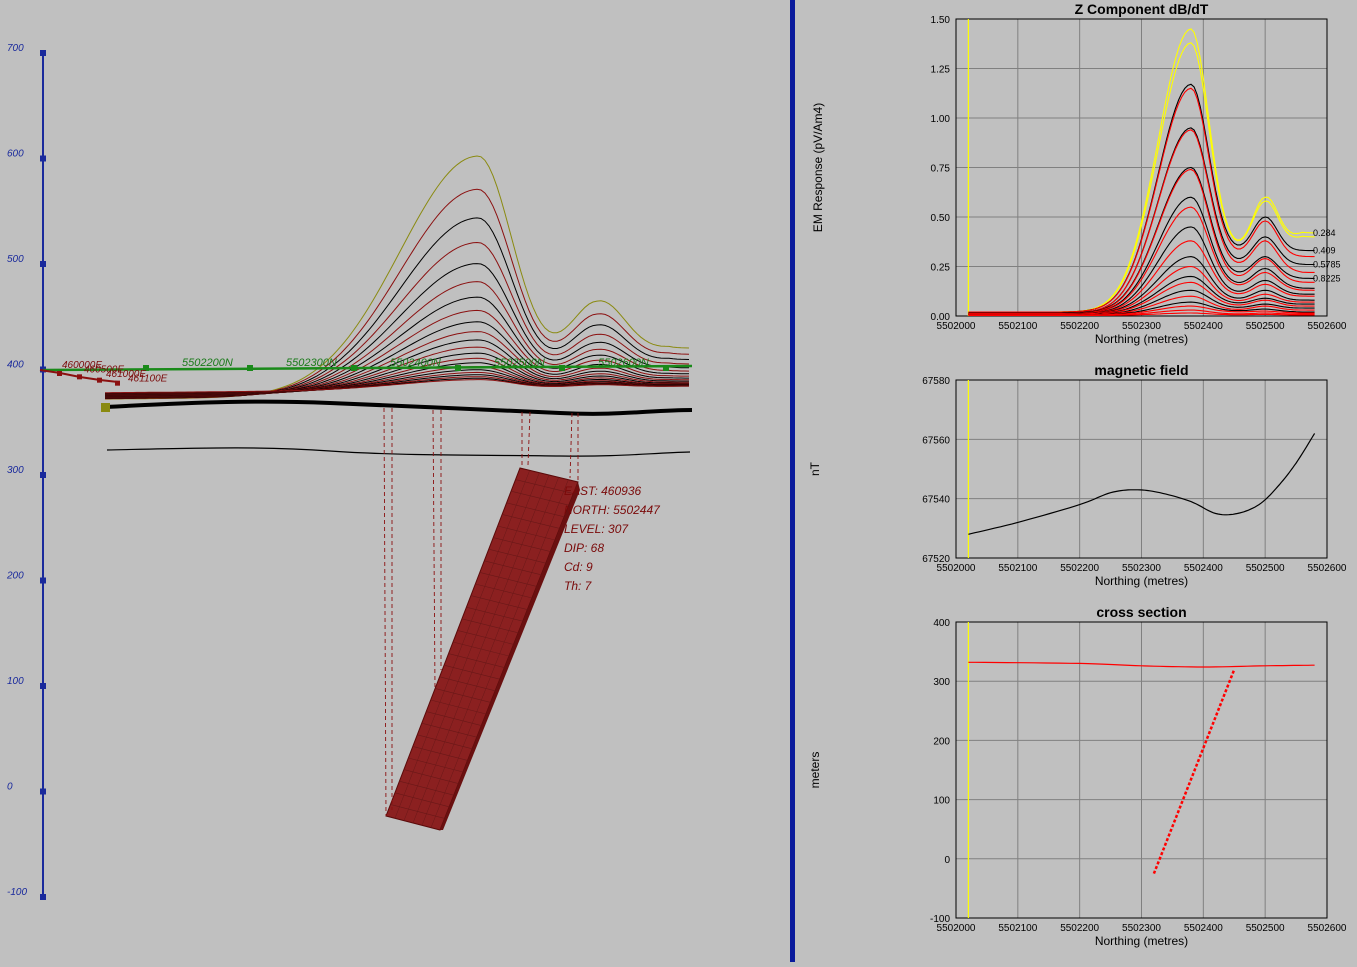 This screenshot has height=967, width=1357. What do you see at coordinates (1141, 941) in the screenshot?
I see `x-axis-label: Northing (metres)` at bounding box center [1141, 941].